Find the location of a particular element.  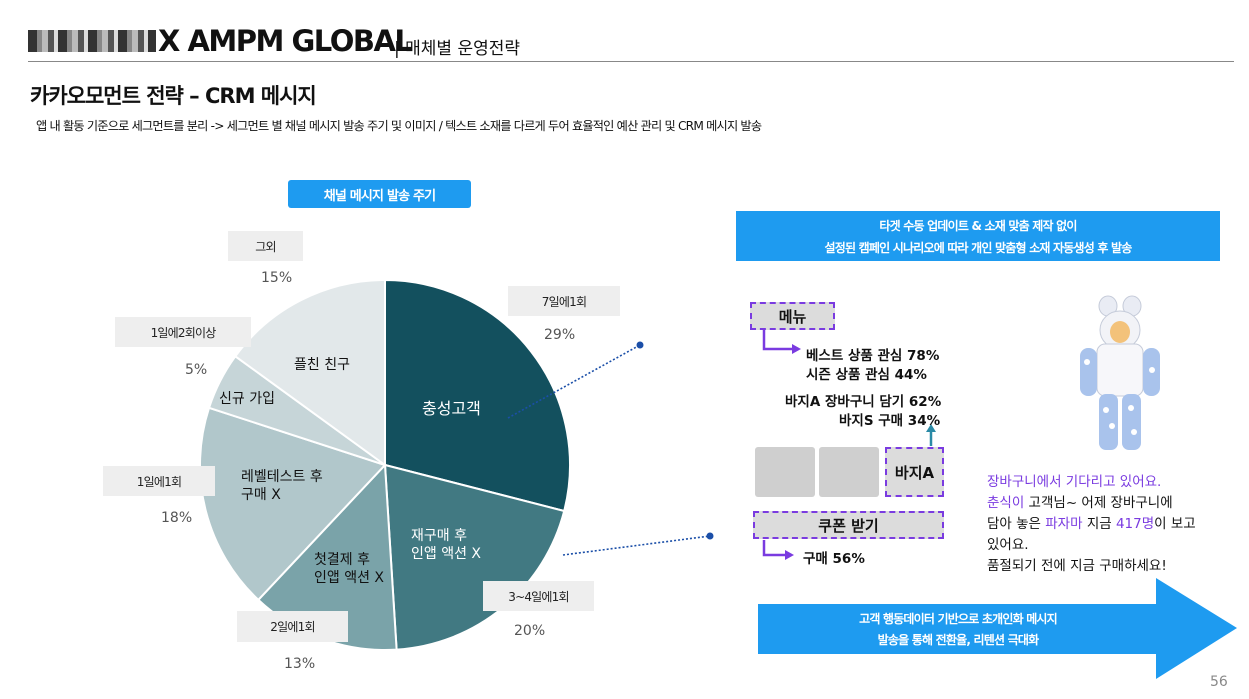

msg-line-3-b: 지금 is located at coordinates (1099, 524).